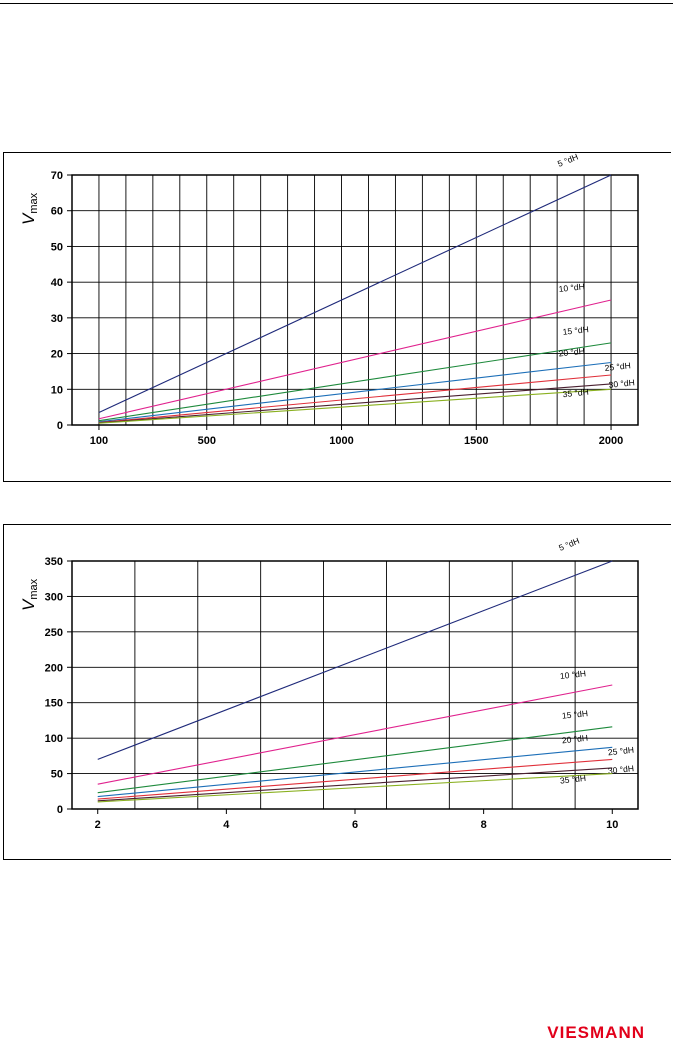  Describe the element at coordinates (54, 633) in the screenshot. I see `chart-2-y-tick-label: 250` at that location.